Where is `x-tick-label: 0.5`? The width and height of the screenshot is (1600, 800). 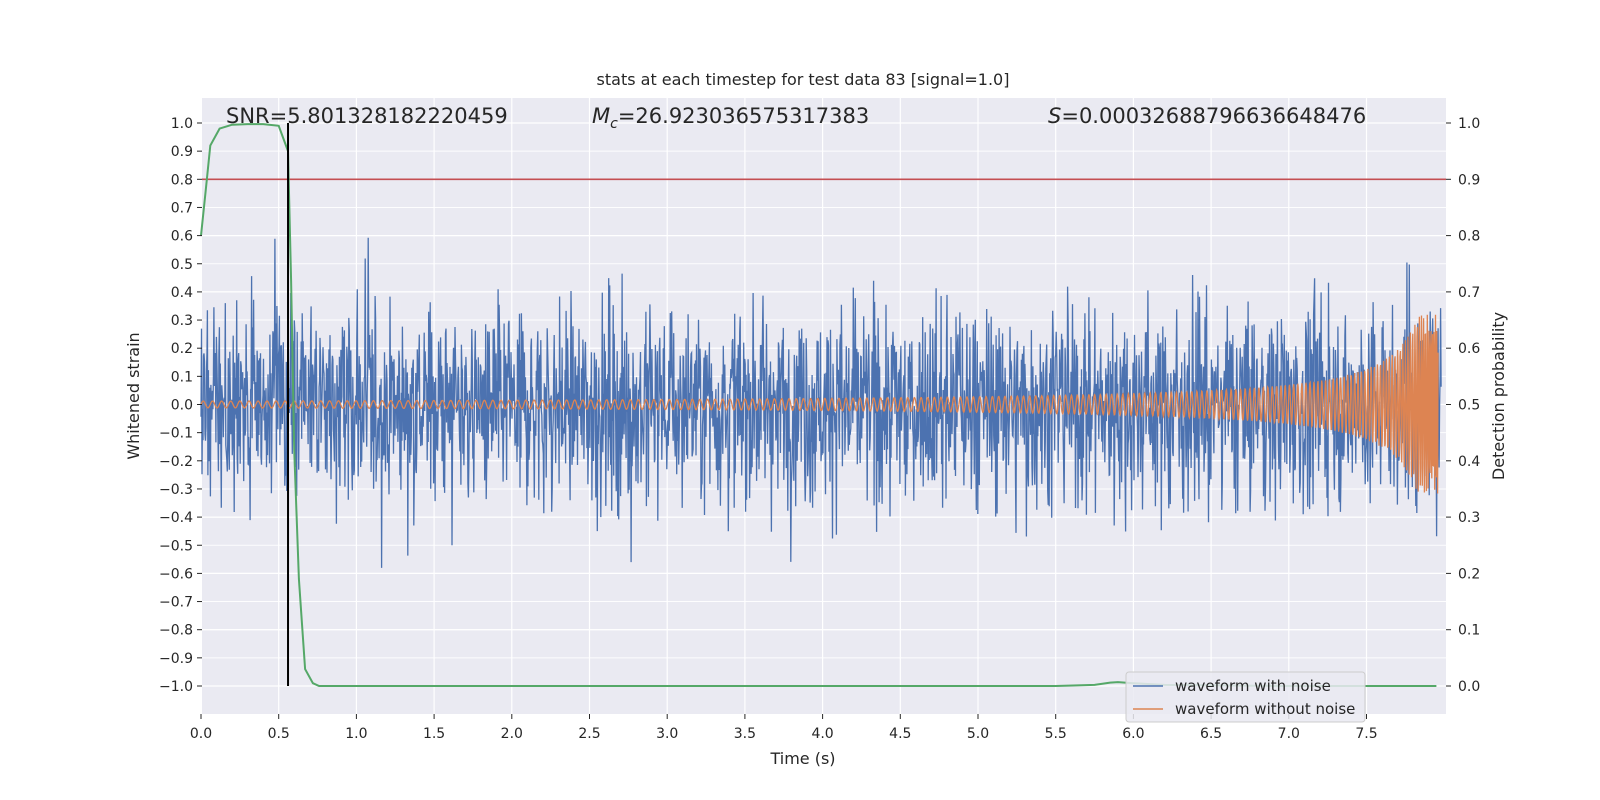 x-tick-label: 0.5 is located at coordinates (279, 734).